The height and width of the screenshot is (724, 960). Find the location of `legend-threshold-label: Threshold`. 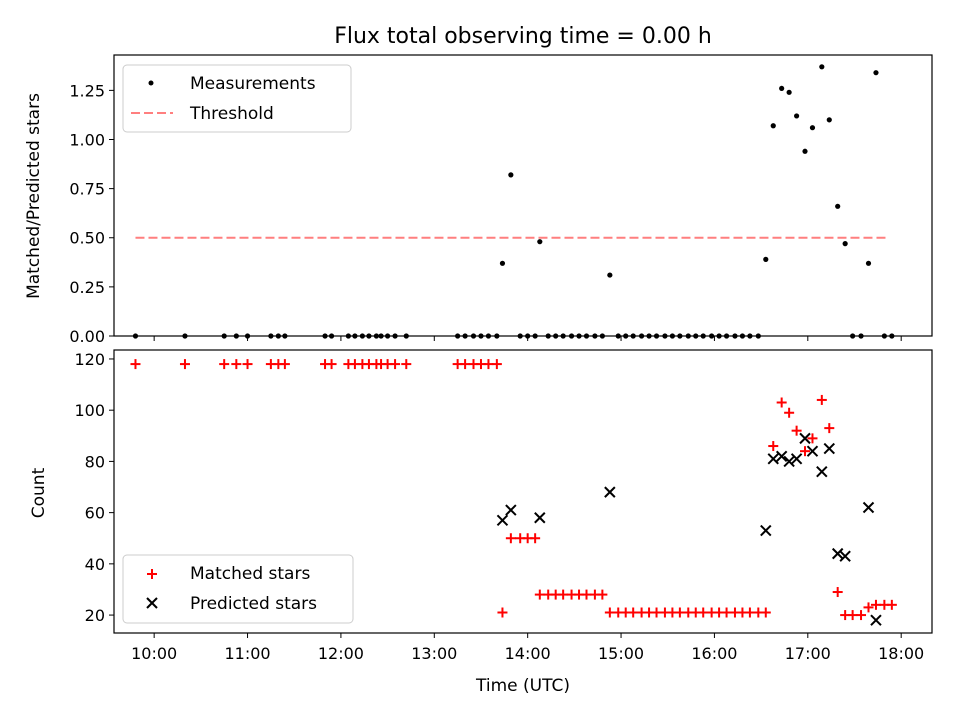

legend-threshold-label: Threshold is located at coordinates (231, 114).